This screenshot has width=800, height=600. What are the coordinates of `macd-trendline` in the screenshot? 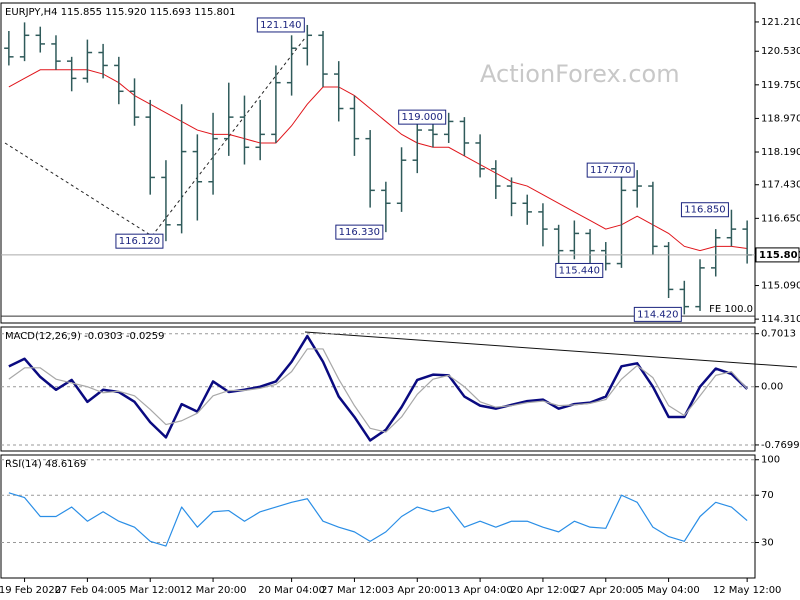 It's located at (551, 349).